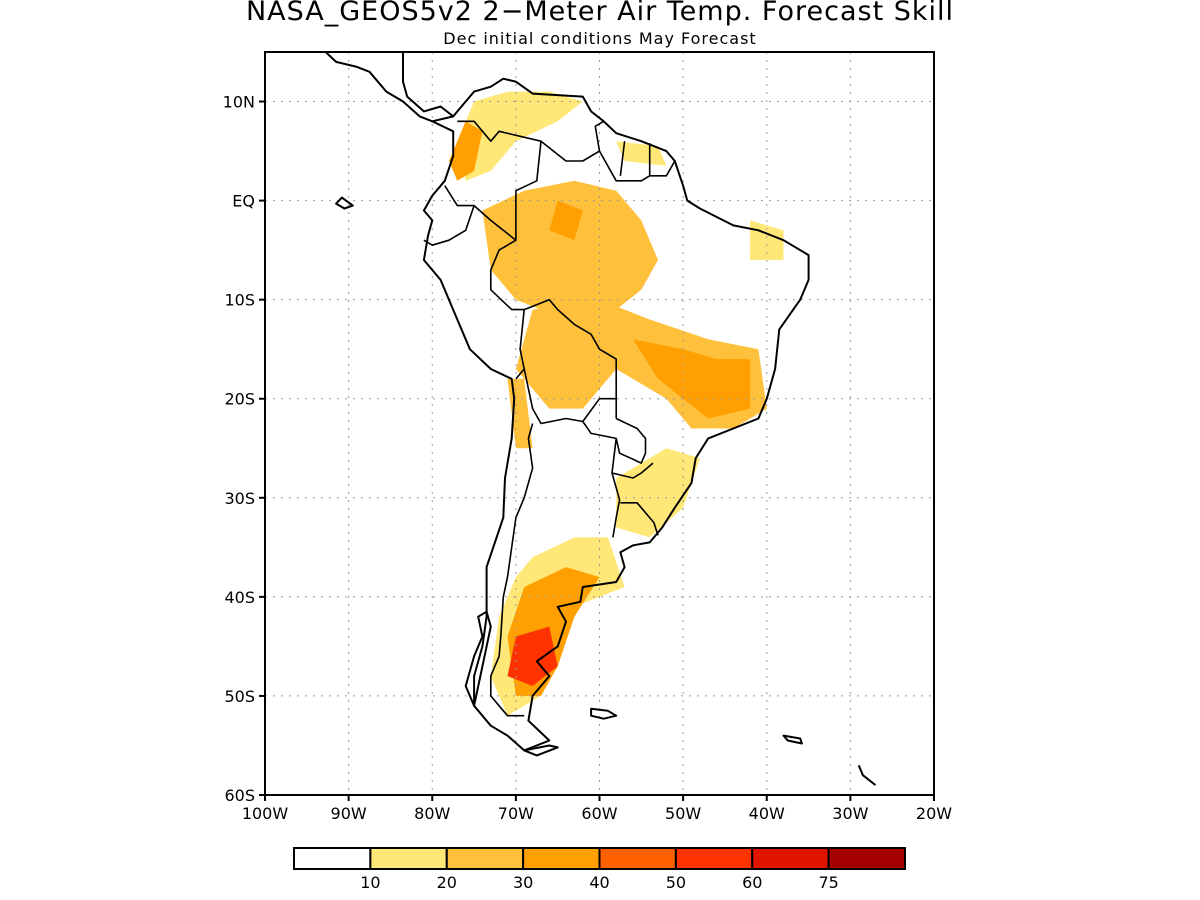 The width and height of the screenshot is (1200, 900). I want to click on lon-label: 90W, so click(349, 813).